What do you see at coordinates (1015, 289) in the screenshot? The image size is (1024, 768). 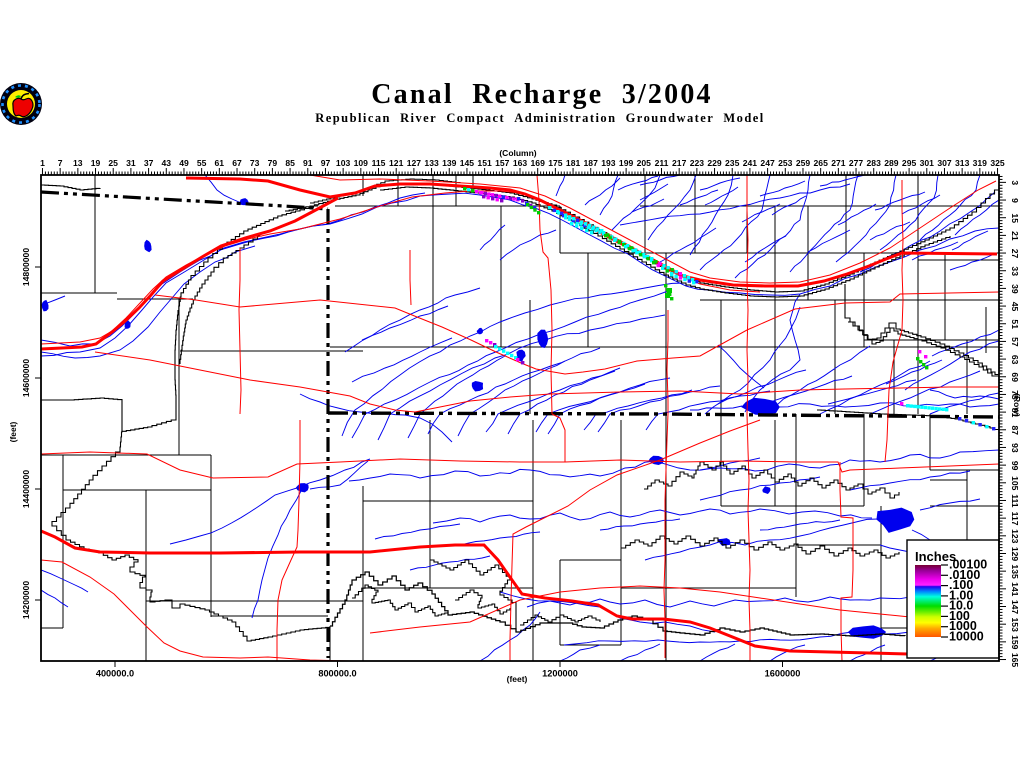 I see `svg-text: 39` at bounding box center [1015, 289].